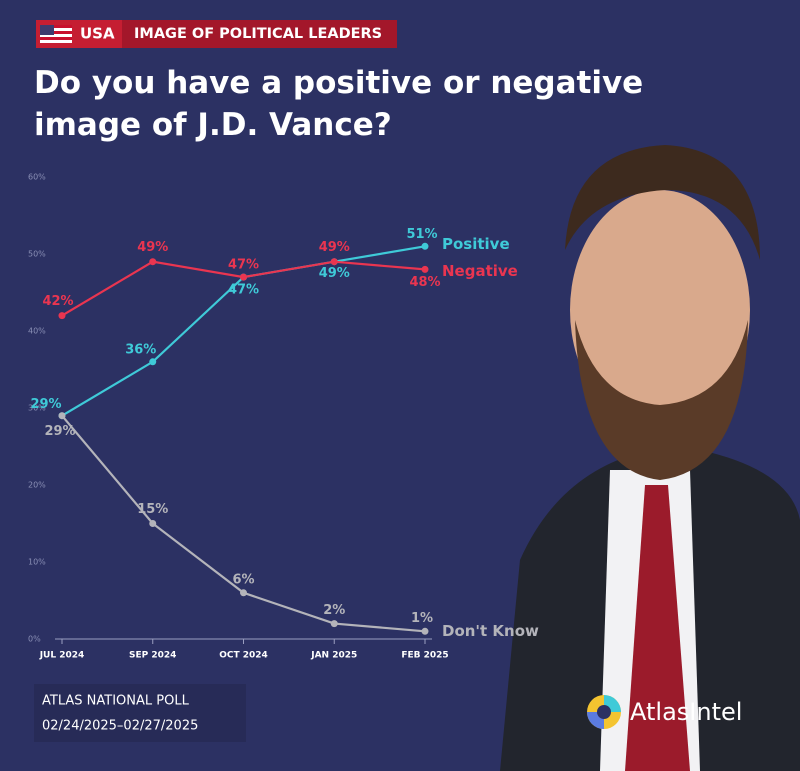 The height and width of the screenshot is (771, 800). What do you see at coordinates (421, 234) in the screenshot?
I see `data-label: 51%` at bounding box center [421, 234].